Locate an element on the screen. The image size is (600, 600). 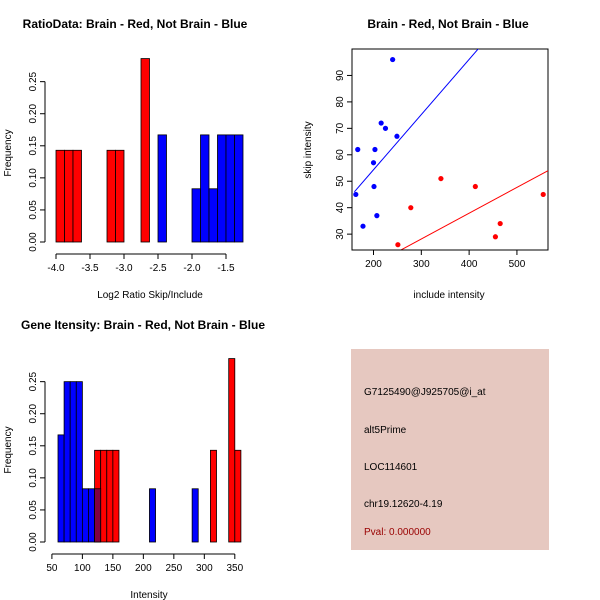
scatter-y-tick-label: 50 is located at coordinates (340, 181).